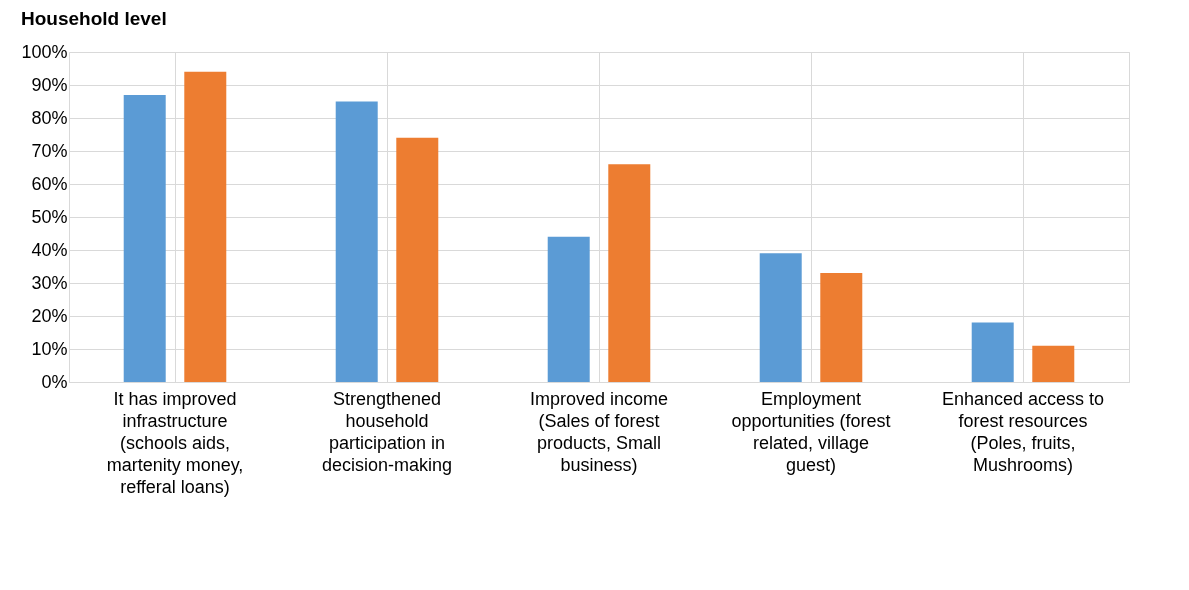 The height and width of the screenshot is (590, 1189). I want to click on y-tick-label: 60%, so click(49, 183).